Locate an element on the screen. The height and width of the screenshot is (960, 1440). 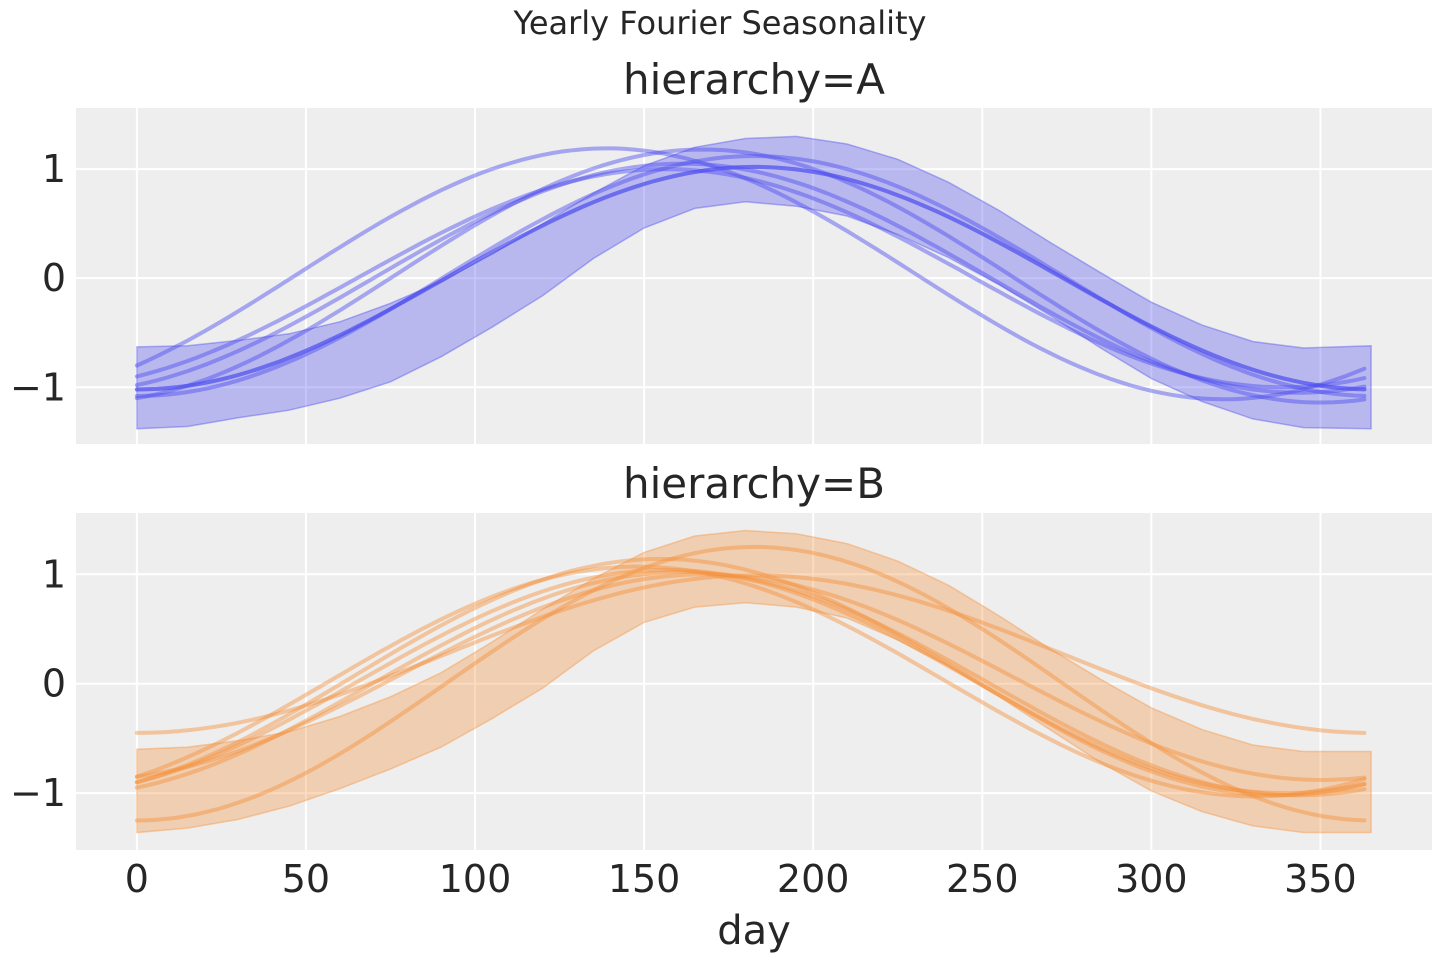
sample-line is located at coordinates (750, 654).